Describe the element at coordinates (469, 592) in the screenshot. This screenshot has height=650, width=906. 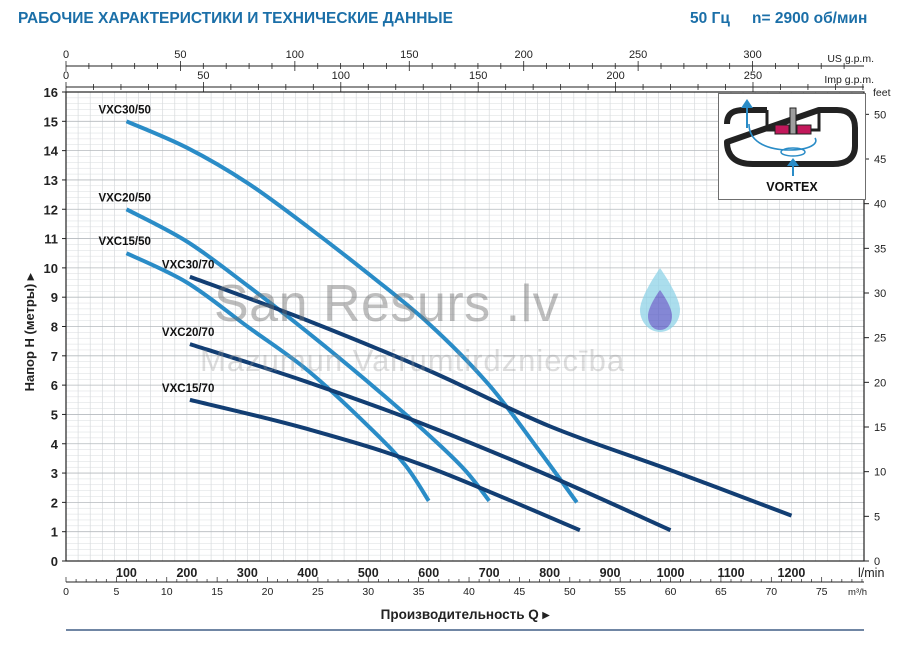
I see `m3h-tick-label: 40` at that location.